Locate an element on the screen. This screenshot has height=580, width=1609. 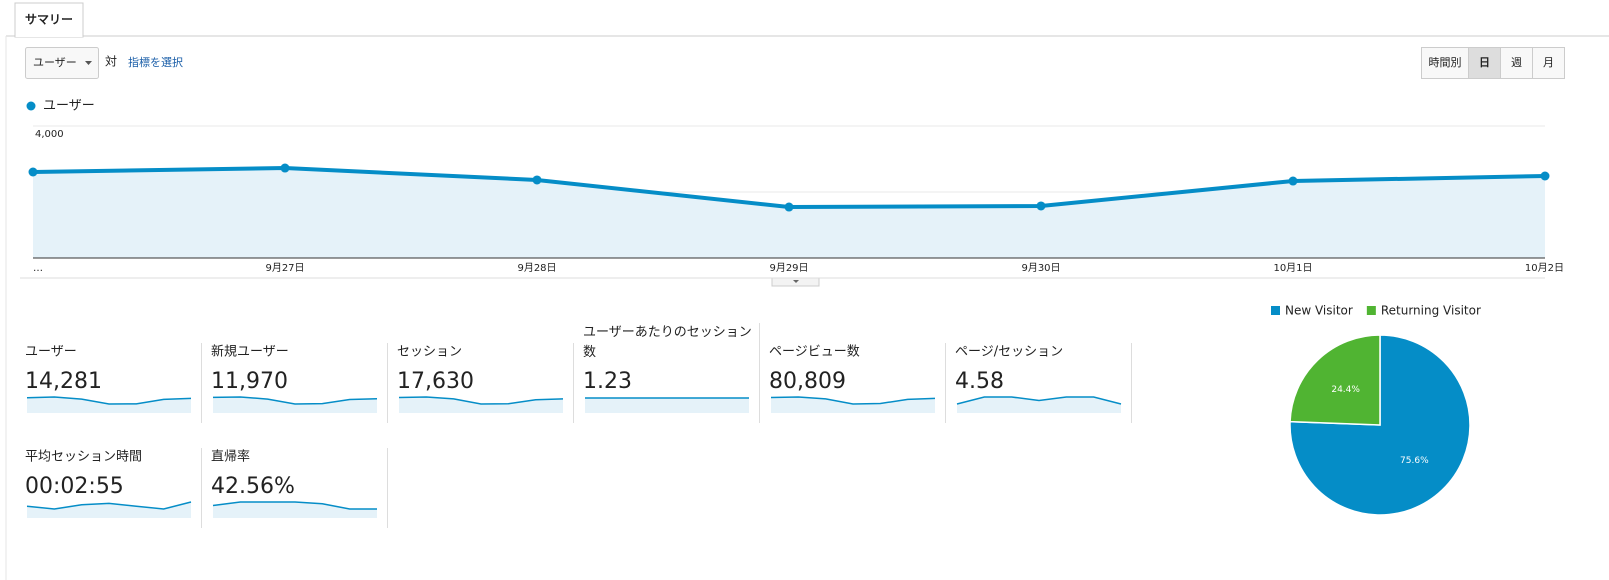
dropdown-arrow is located at coordinates (88, 63).